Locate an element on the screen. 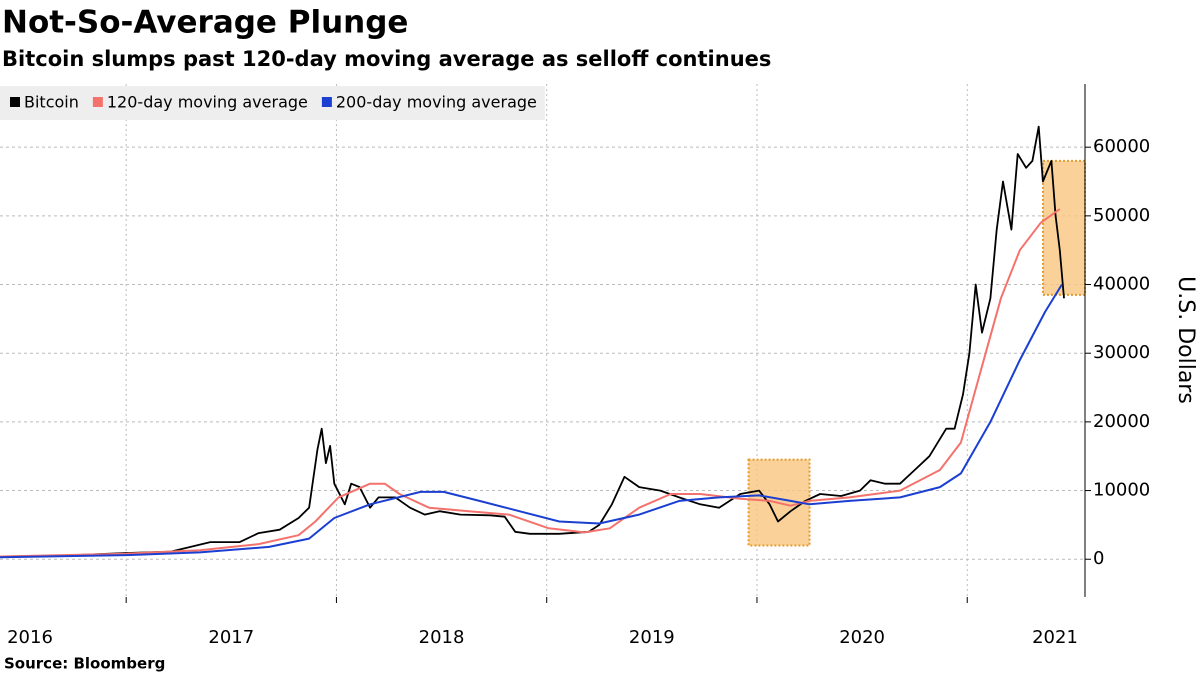  x-tick-label: 2020 is located at coordinates (862, 637).